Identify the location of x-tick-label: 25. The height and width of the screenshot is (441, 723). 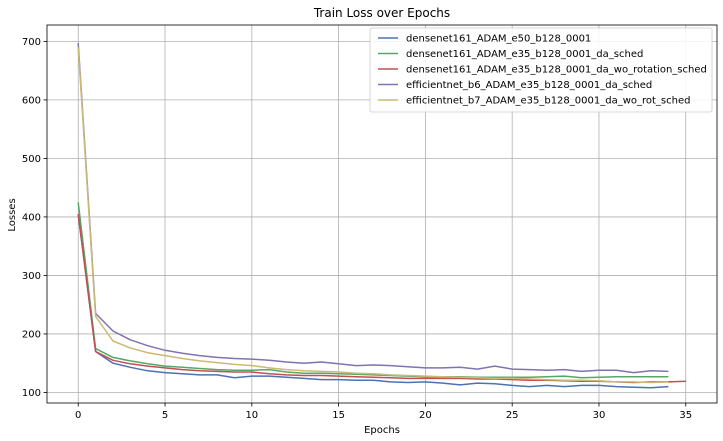
(512, 415).